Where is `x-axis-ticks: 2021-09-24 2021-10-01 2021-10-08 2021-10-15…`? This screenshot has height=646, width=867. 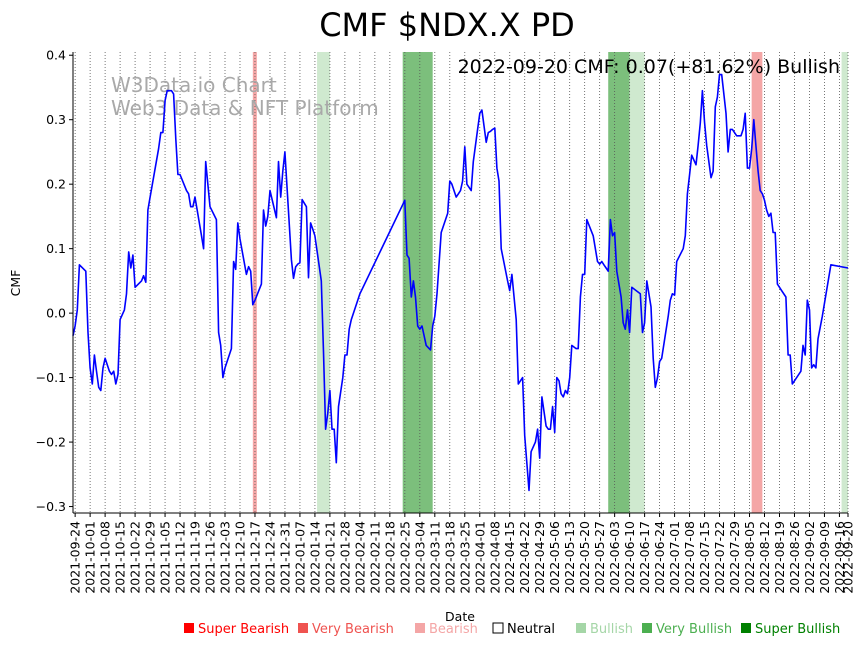 x-axis-ticks: 2021-09-24 2021-10-01 2021-10-08 2021-10-15… is located at coordinates (462, 553).